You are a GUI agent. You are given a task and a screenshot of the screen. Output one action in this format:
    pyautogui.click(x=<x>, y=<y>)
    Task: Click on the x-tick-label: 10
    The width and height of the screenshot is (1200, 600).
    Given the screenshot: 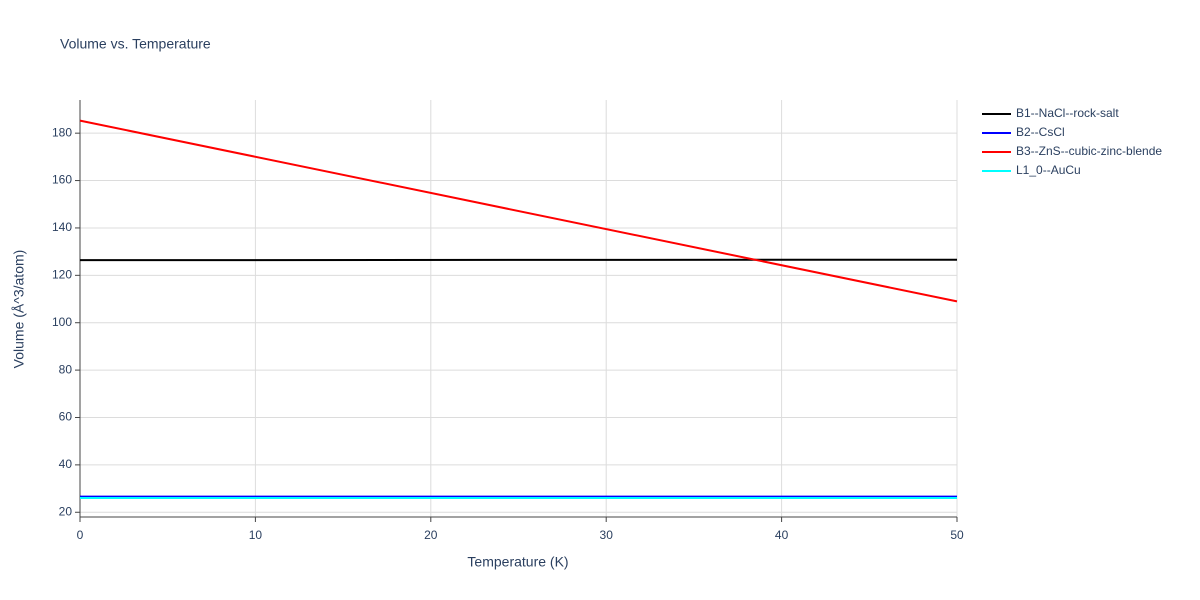 What is the action you would take?
    pyautogui.click(x=256, y=535)
    